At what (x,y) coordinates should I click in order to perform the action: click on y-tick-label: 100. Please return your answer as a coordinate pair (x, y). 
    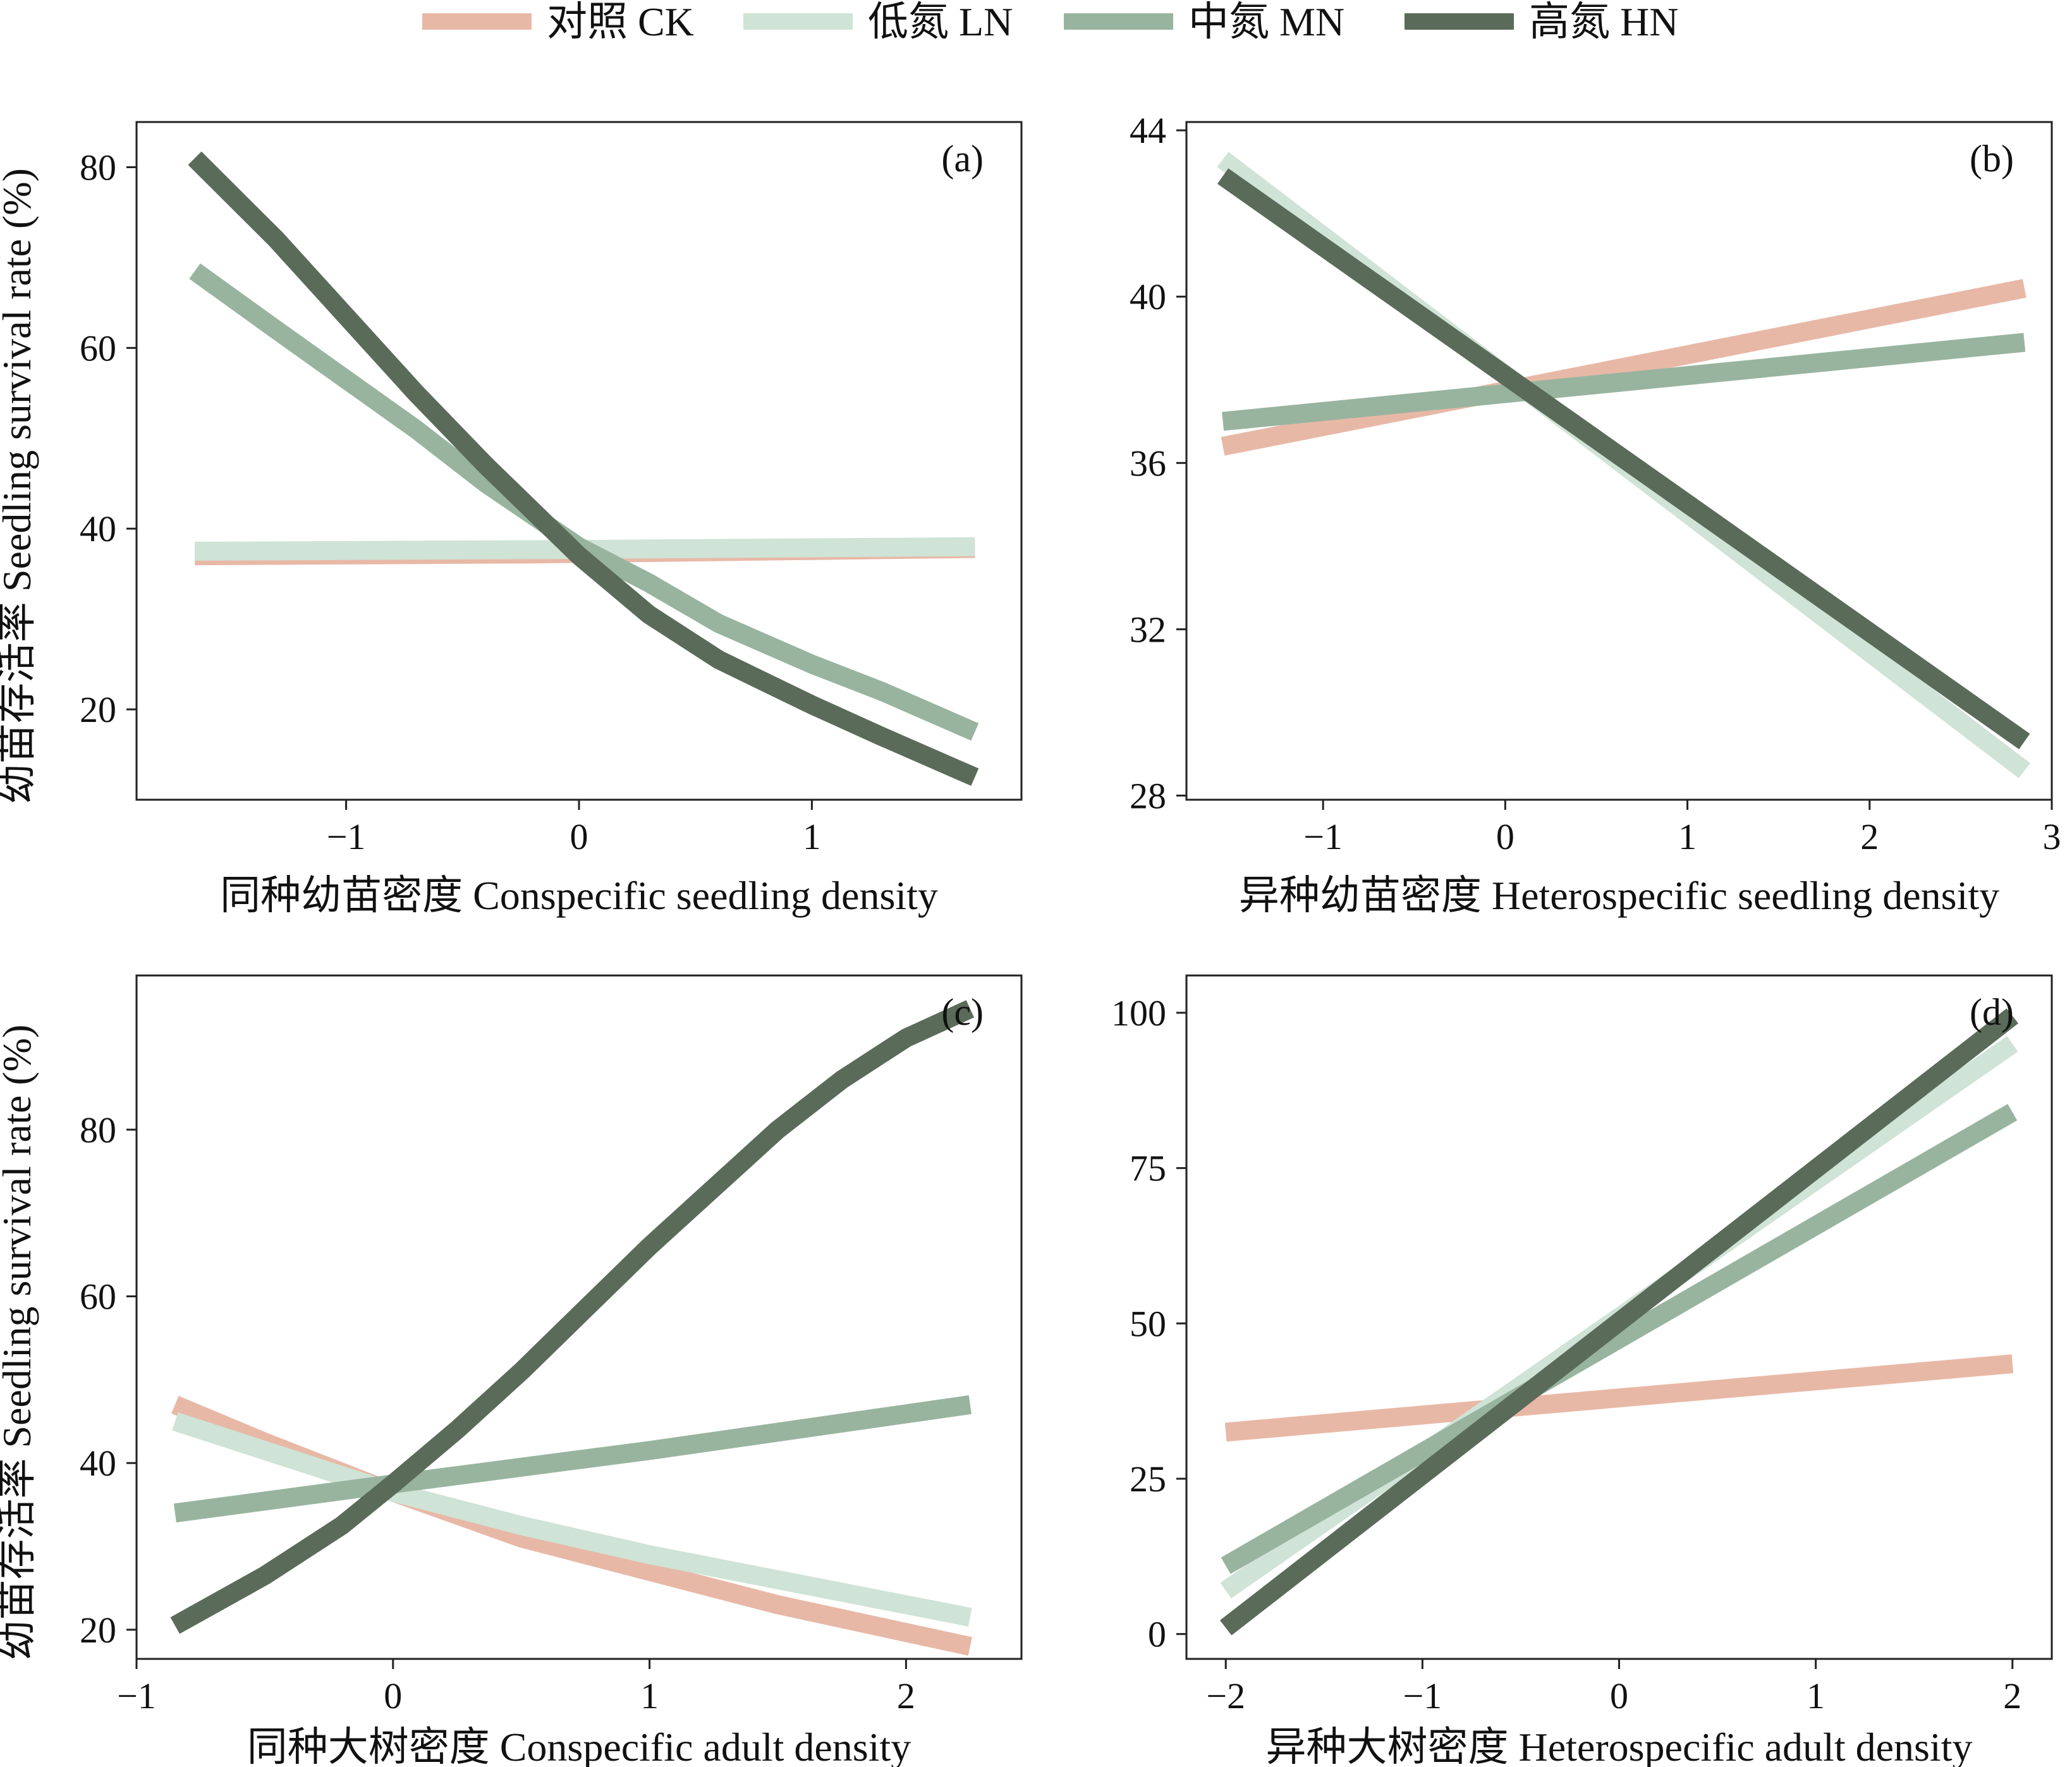
    Looking at the image, I should click on (1138, 1013).